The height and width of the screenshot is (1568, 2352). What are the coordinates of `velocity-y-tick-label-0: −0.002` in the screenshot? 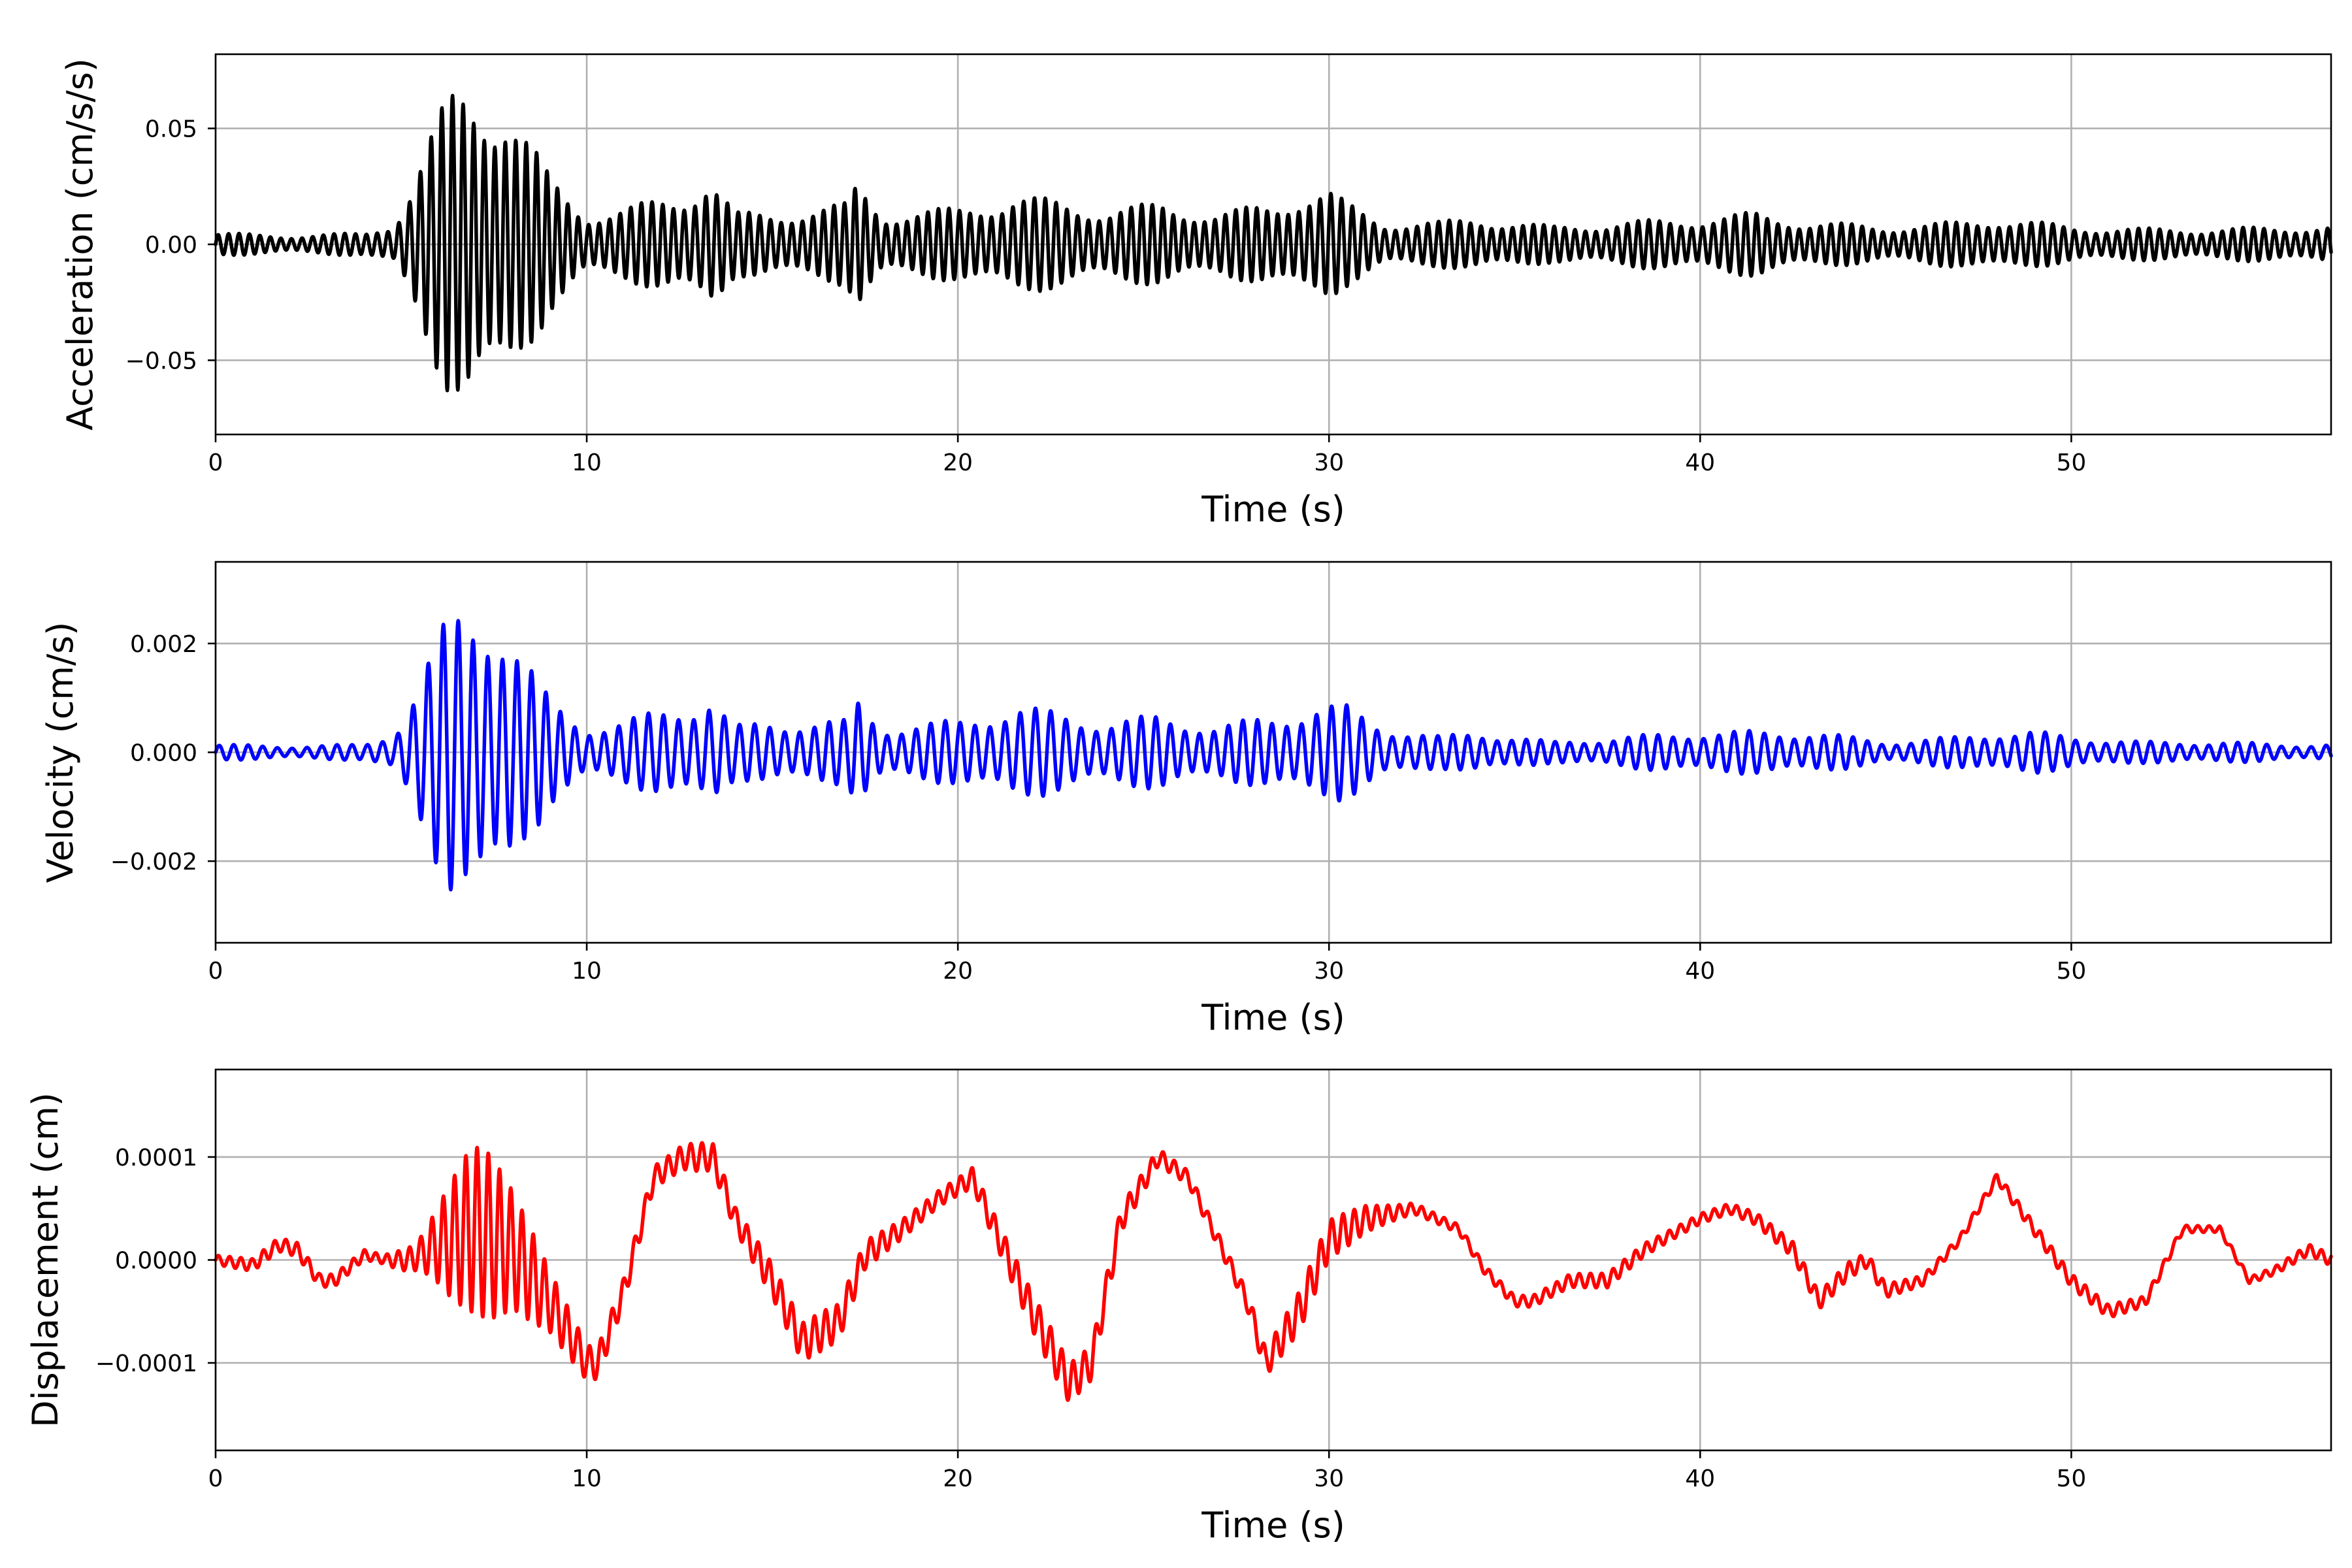 It's located at (153, 862).